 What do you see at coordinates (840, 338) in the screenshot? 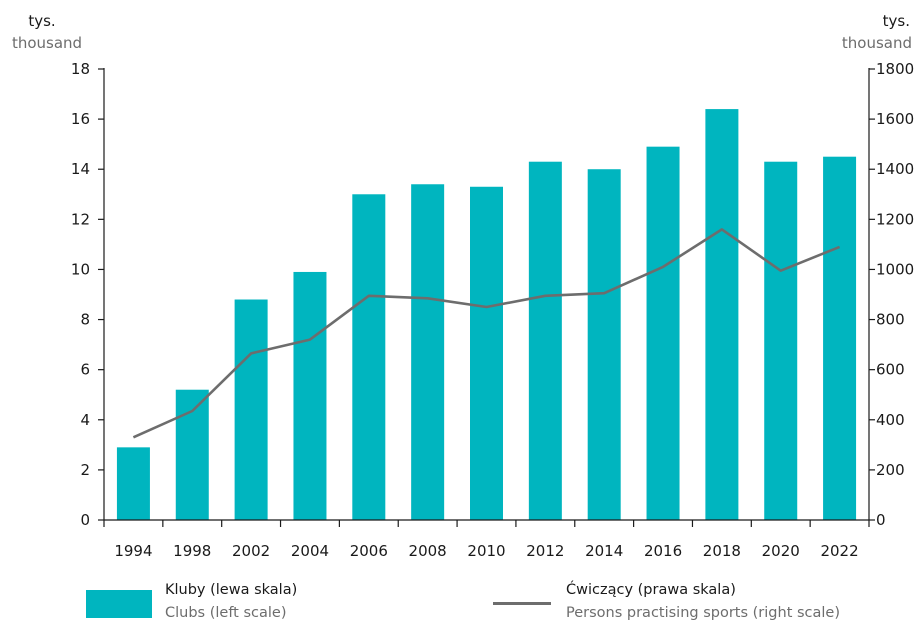
I see `bar-2022` at bounding box center [840, 338].